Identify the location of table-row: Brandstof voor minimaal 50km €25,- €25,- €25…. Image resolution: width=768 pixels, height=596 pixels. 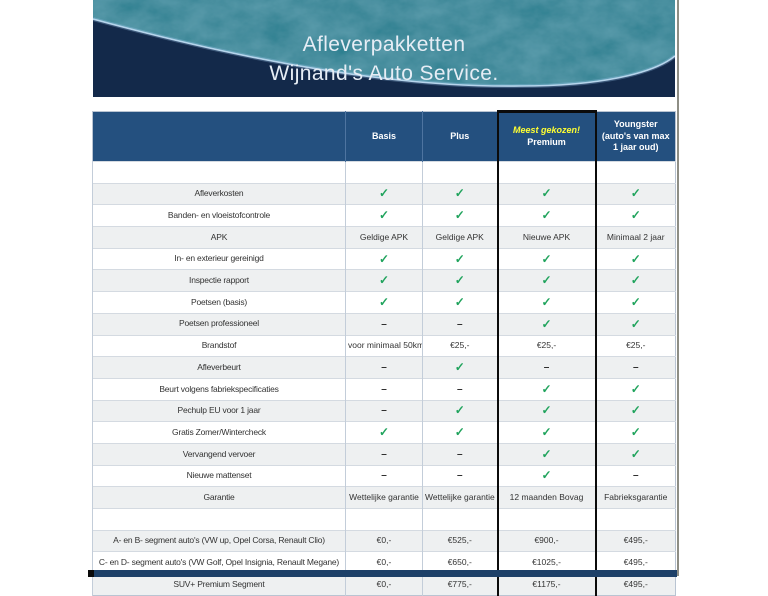
(384, 345).